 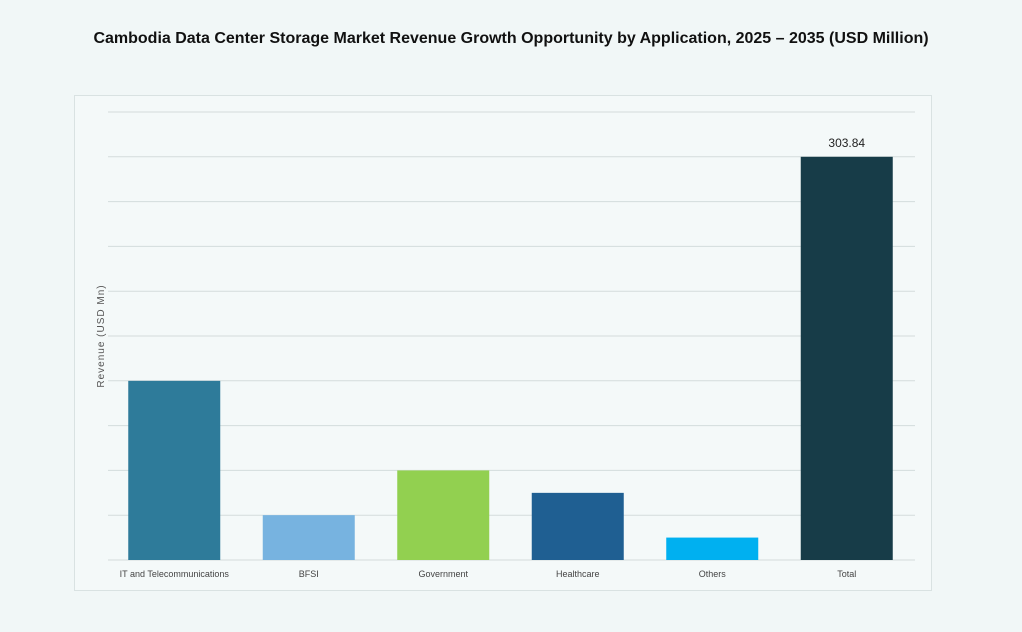 What do you see at coordinates (846, 143) in the screenshot?
I see `data-label: 303.84` at bounding box center [846, 143].